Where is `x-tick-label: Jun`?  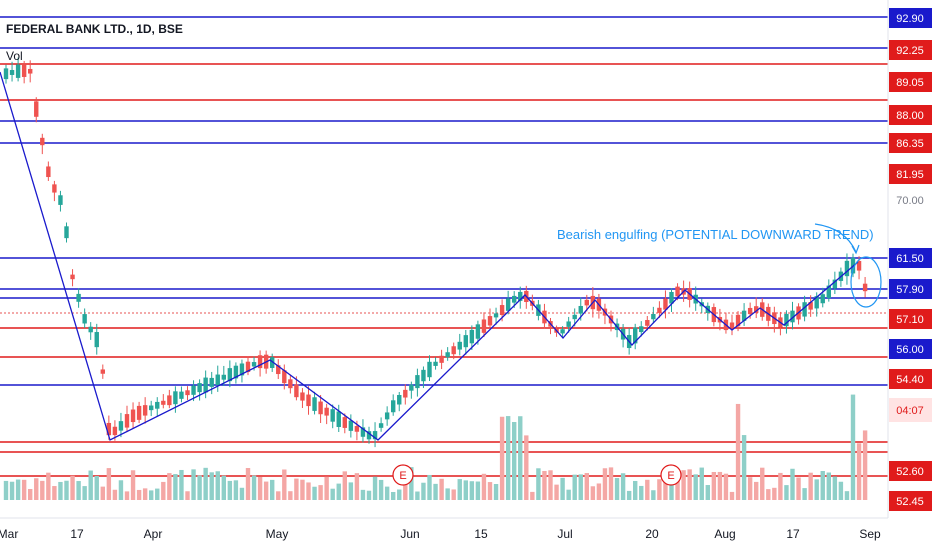 x-tick-label: Jun is located at coordinates (409, 534).